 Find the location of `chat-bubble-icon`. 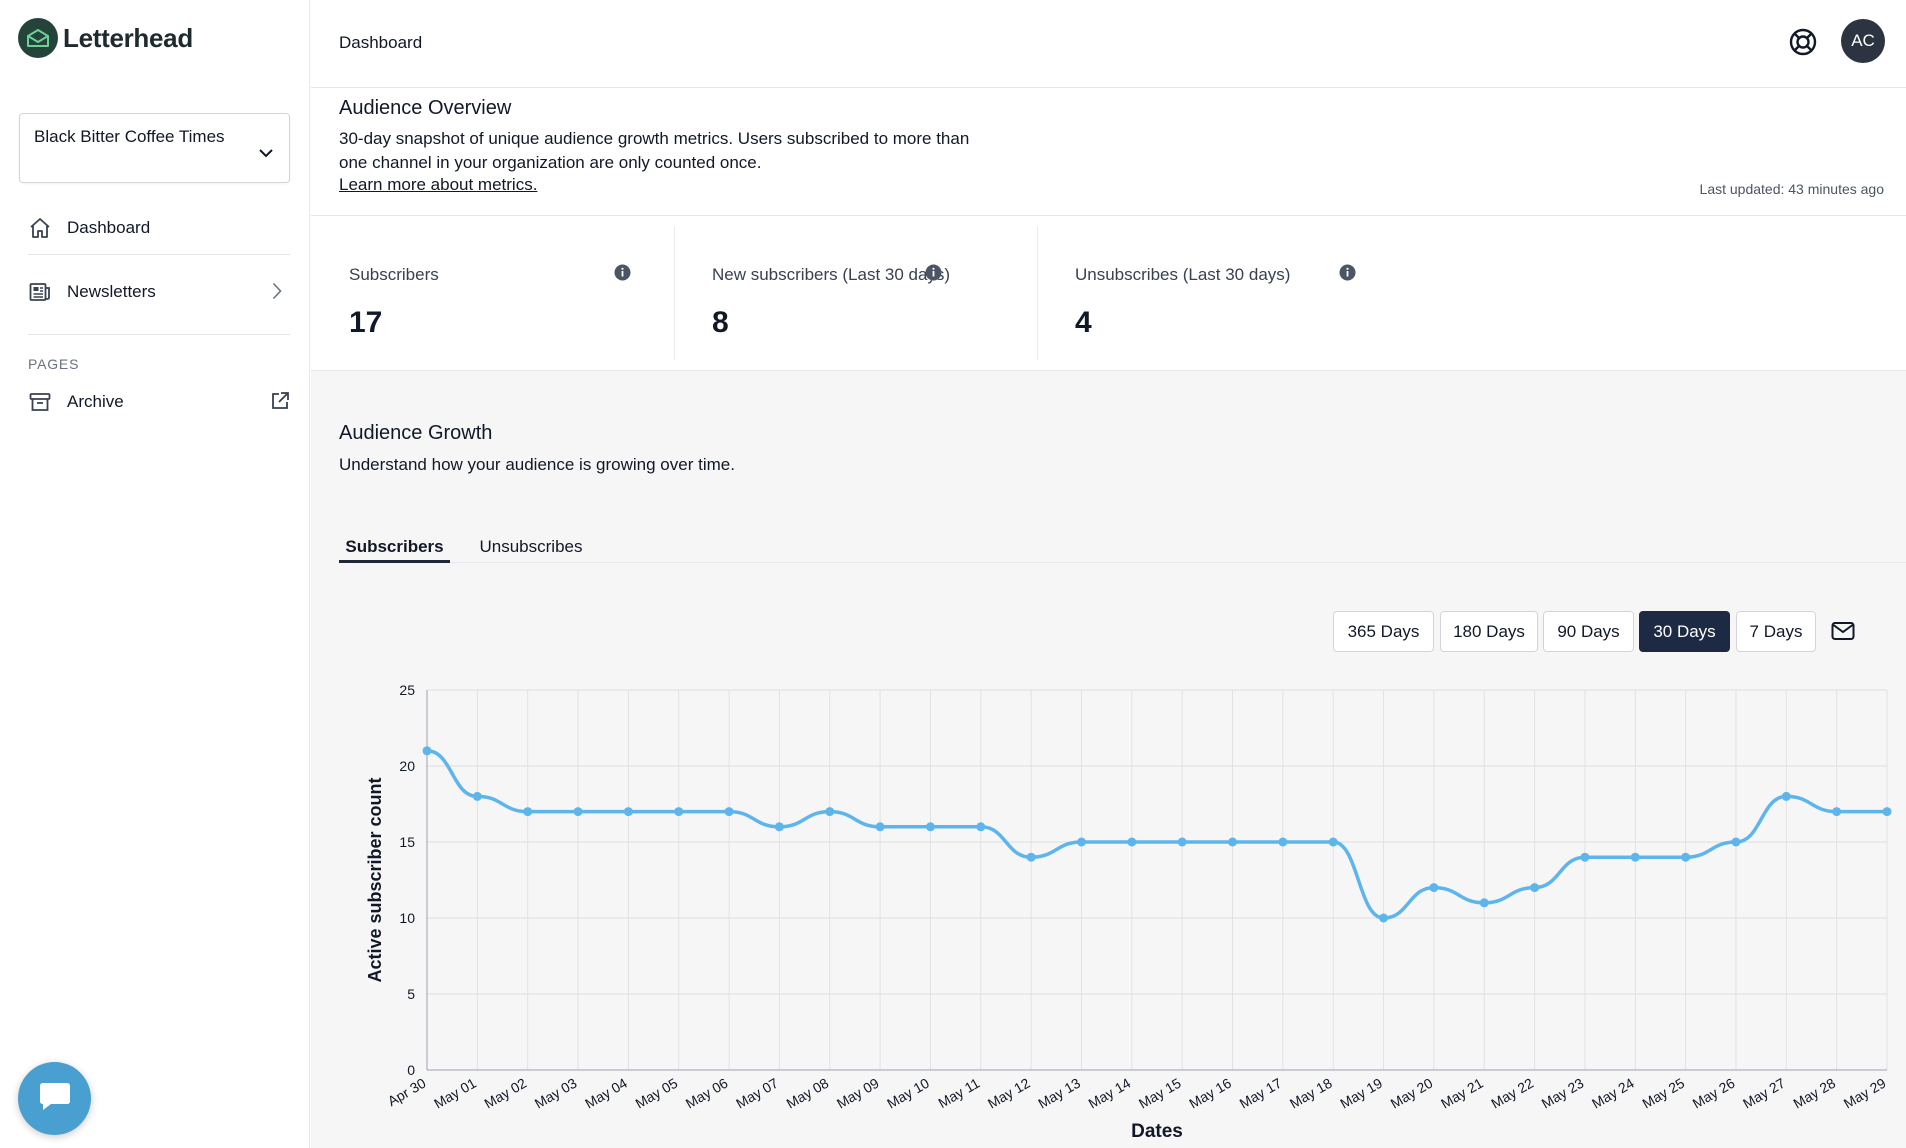

chat-bubble-icon is located at coordinates (55, 1098).